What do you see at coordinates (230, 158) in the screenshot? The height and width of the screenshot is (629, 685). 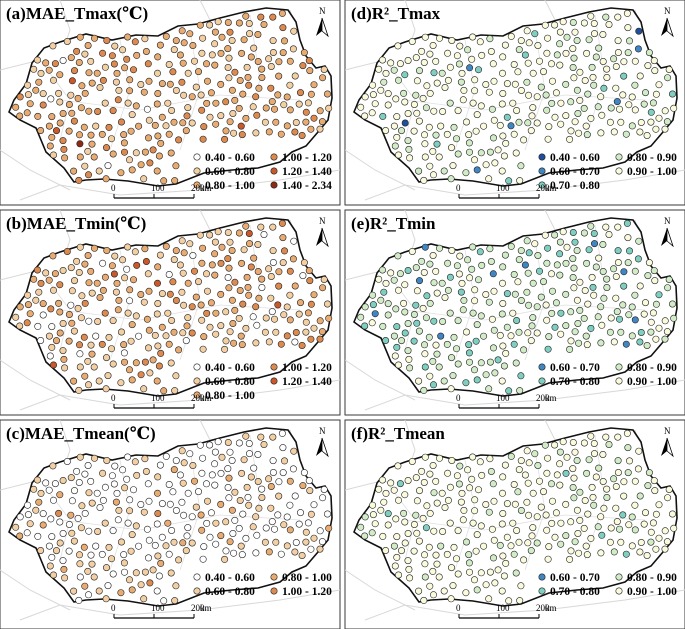 I see `legend-label: 0.40 - 0.60` at bounding box center [230, 158].